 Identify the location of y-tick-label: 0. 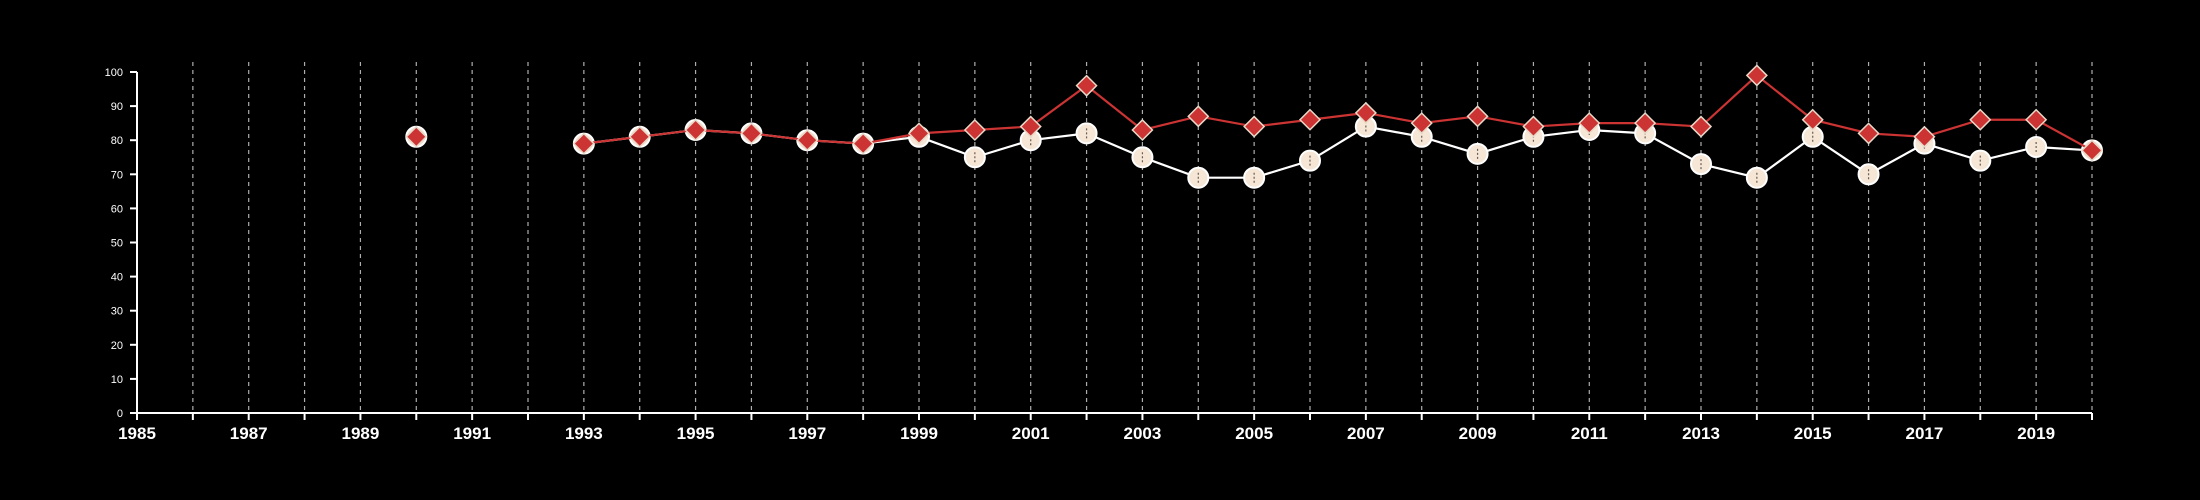
(120, 414).